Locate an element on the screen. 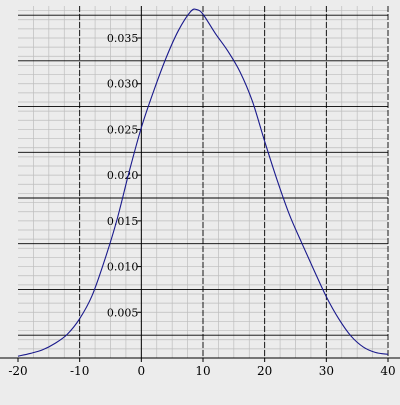 The width and height of the screenshot is (400, 405). y-tick-label: 0.025 is located at coordinates (123, 129).